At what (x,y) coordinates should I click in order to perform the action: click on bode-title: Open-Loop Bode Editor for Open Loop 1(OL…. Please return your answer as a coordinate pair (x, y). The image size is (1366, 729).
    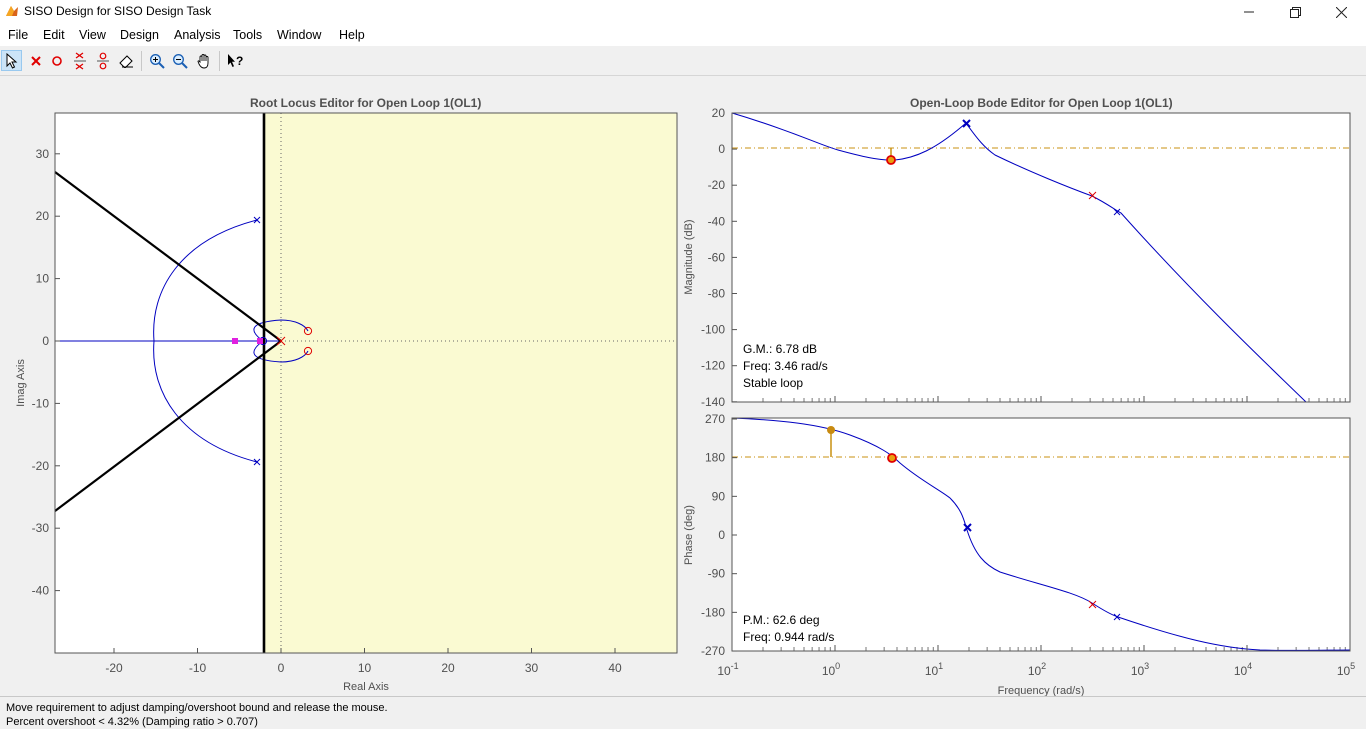
    Looking at the image, I should click on (1041, 103).